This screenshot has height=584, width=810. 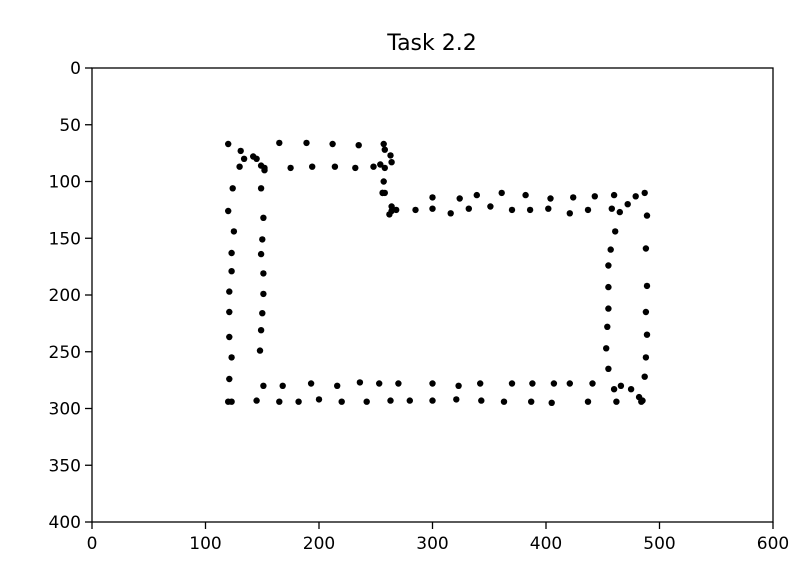 I want to click on y-axis: 0 50 100 150 200 250 300 350 400, so click(x=70, y=296).